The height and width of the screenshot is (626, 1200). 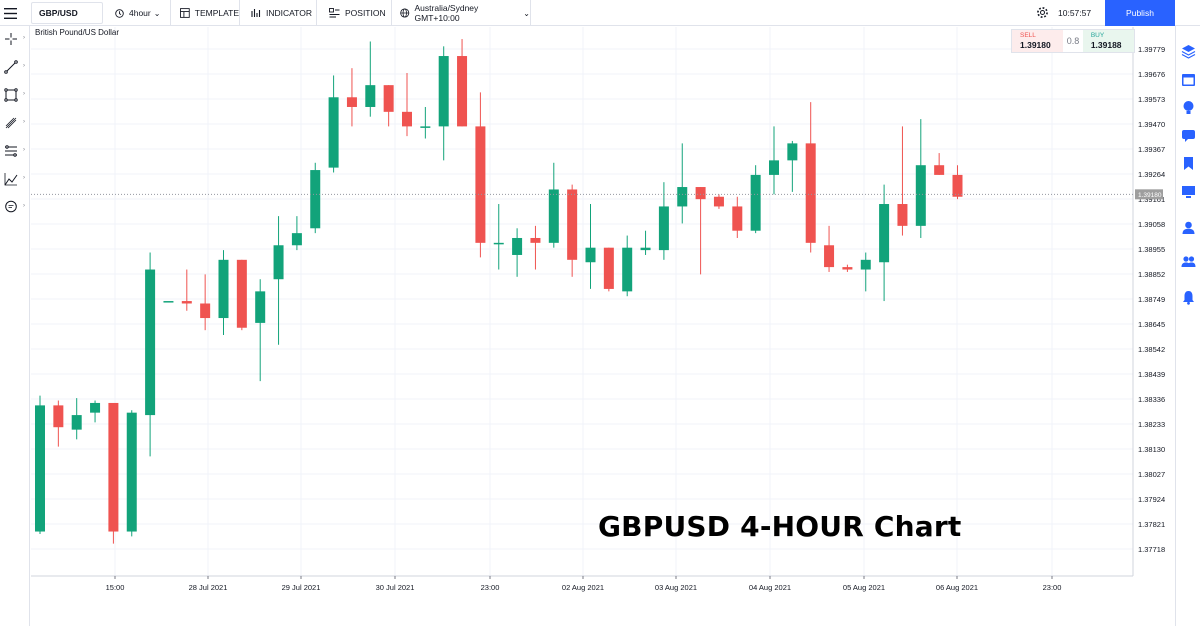 What do you see at coordinates (1140, 13) in the screenshot?
I see `publish-button: Publish` at bounding box center [1140, 13].